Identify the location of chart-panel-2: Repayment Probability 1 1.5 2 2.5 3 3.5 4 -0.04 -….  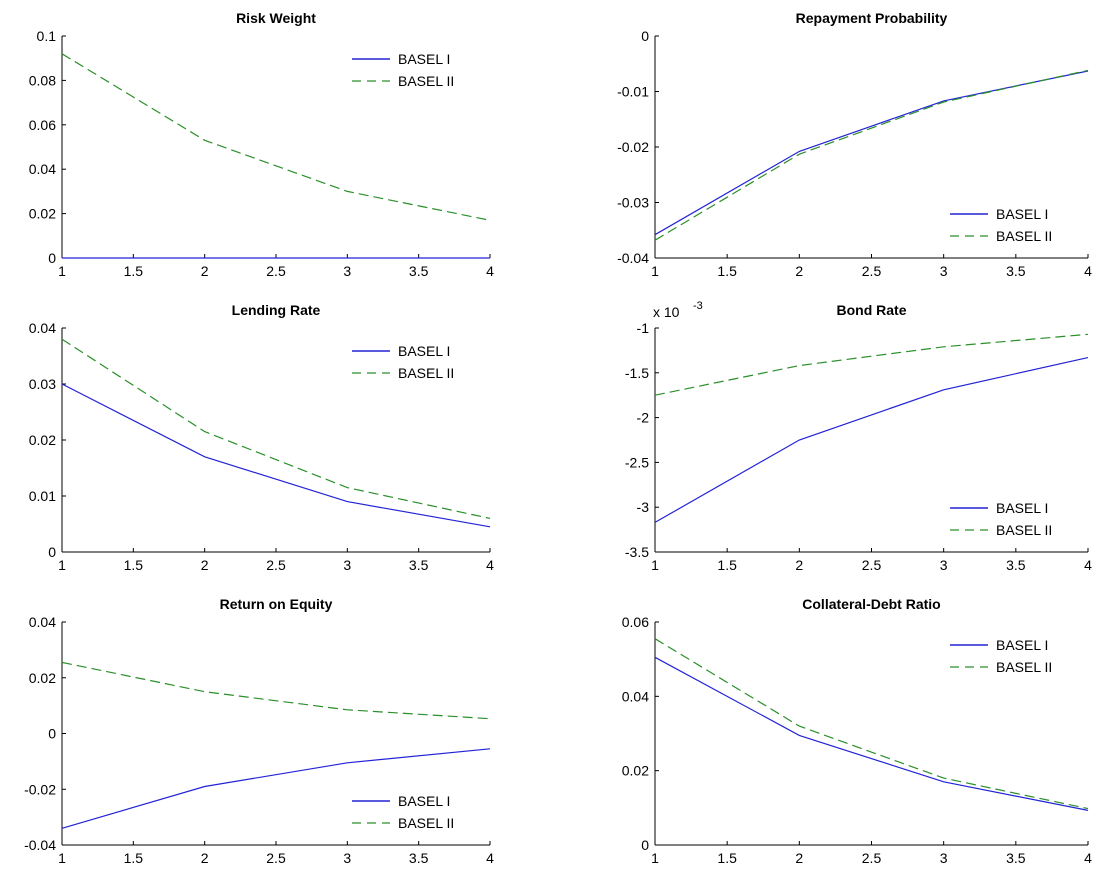
(854, 144).